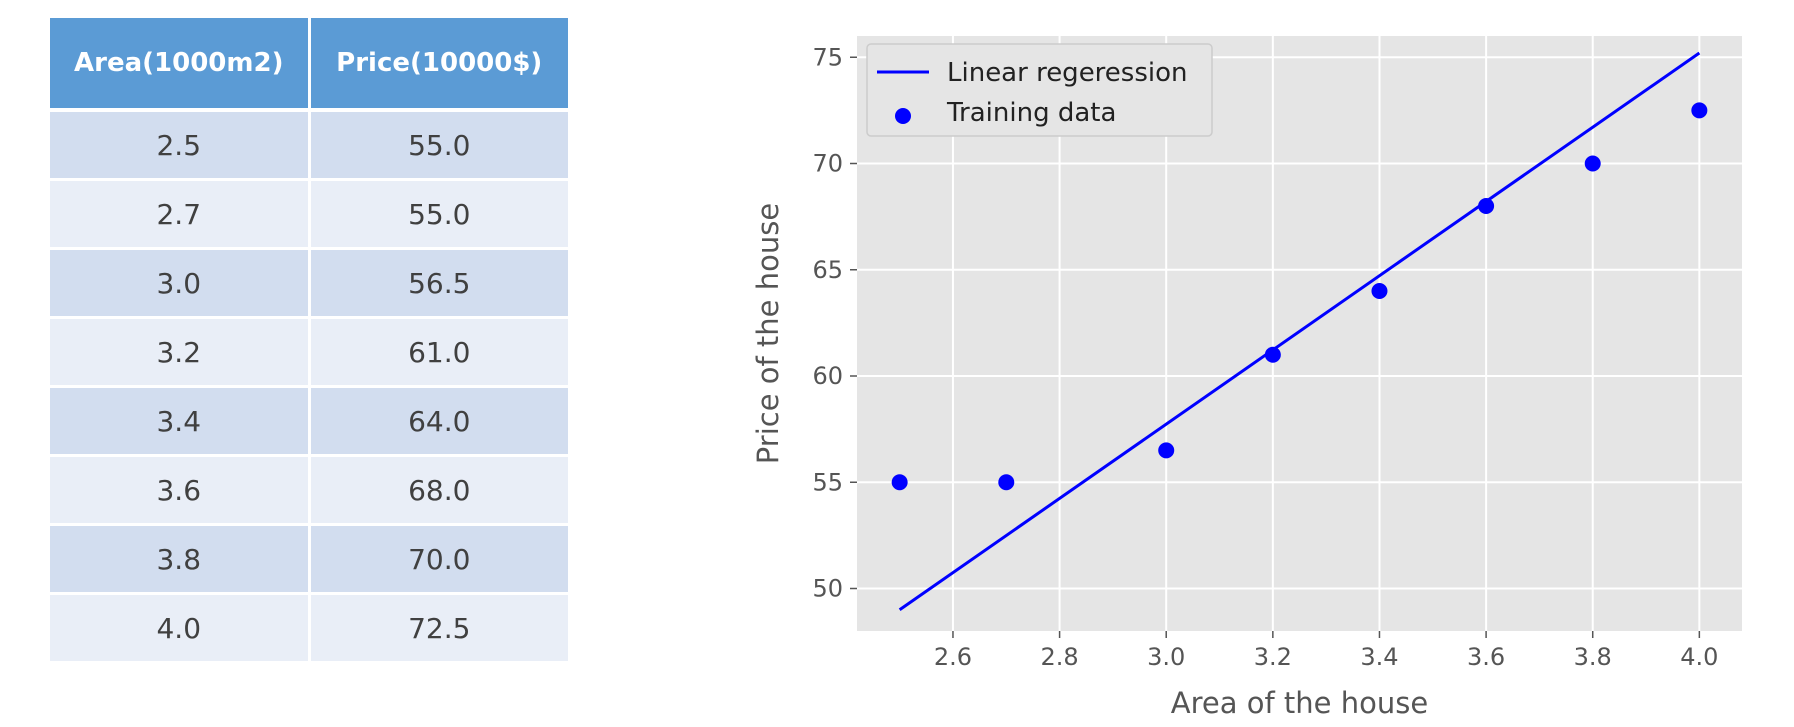 This screenshot has height=727, width=1794. What do you see at coordinates (1379, 657) in the screenshot?
I see `x-tick-label: 3.4` at bounding box center [1379, 657].